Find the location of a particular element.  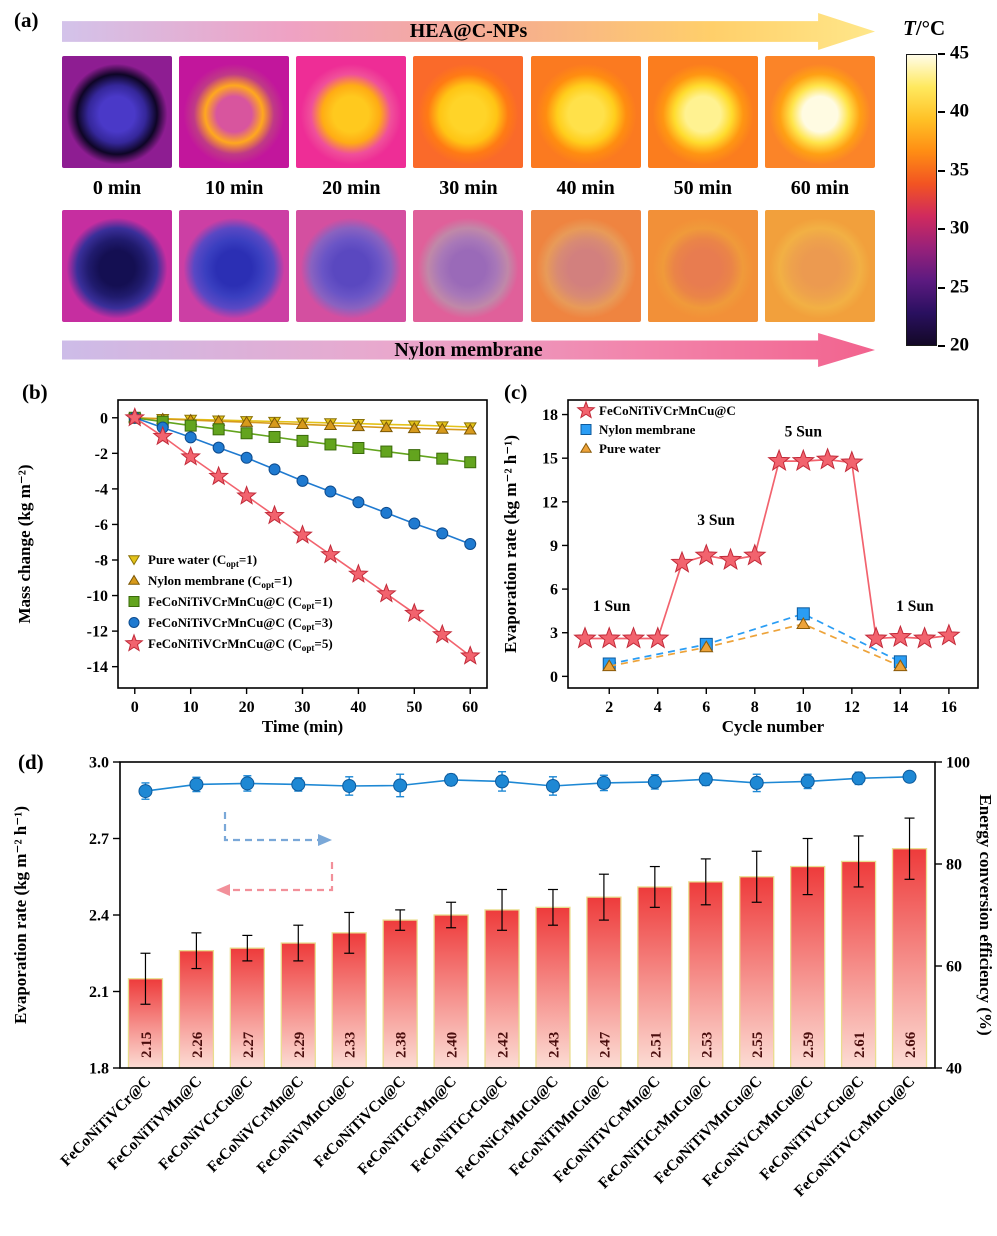

svg-text: 60 is located at coordinates (470, 707).